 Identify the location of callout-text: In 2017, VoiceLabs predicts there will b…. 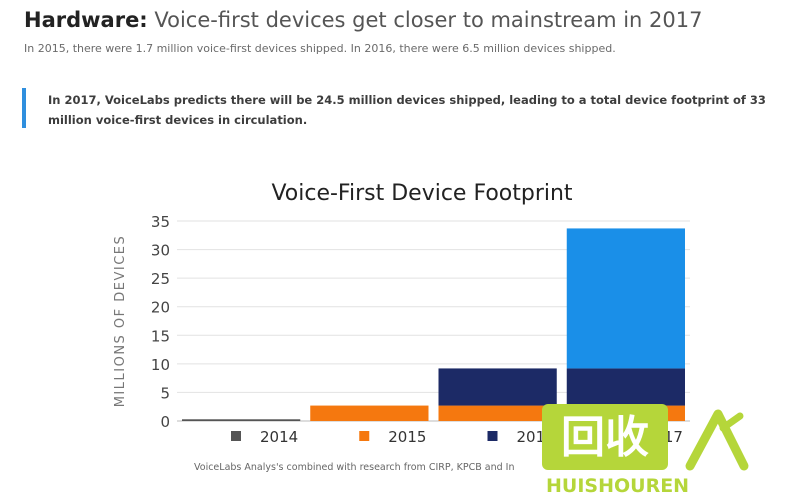
(407, 110).